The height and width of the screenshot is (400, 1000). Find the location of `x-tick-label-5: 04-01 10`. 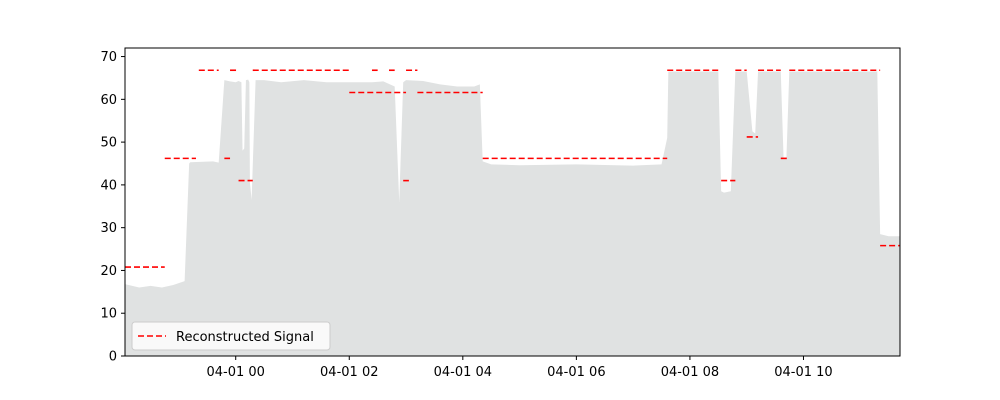

x-tick-label-5: 04-01 10 is located at coordinates (803, 372).